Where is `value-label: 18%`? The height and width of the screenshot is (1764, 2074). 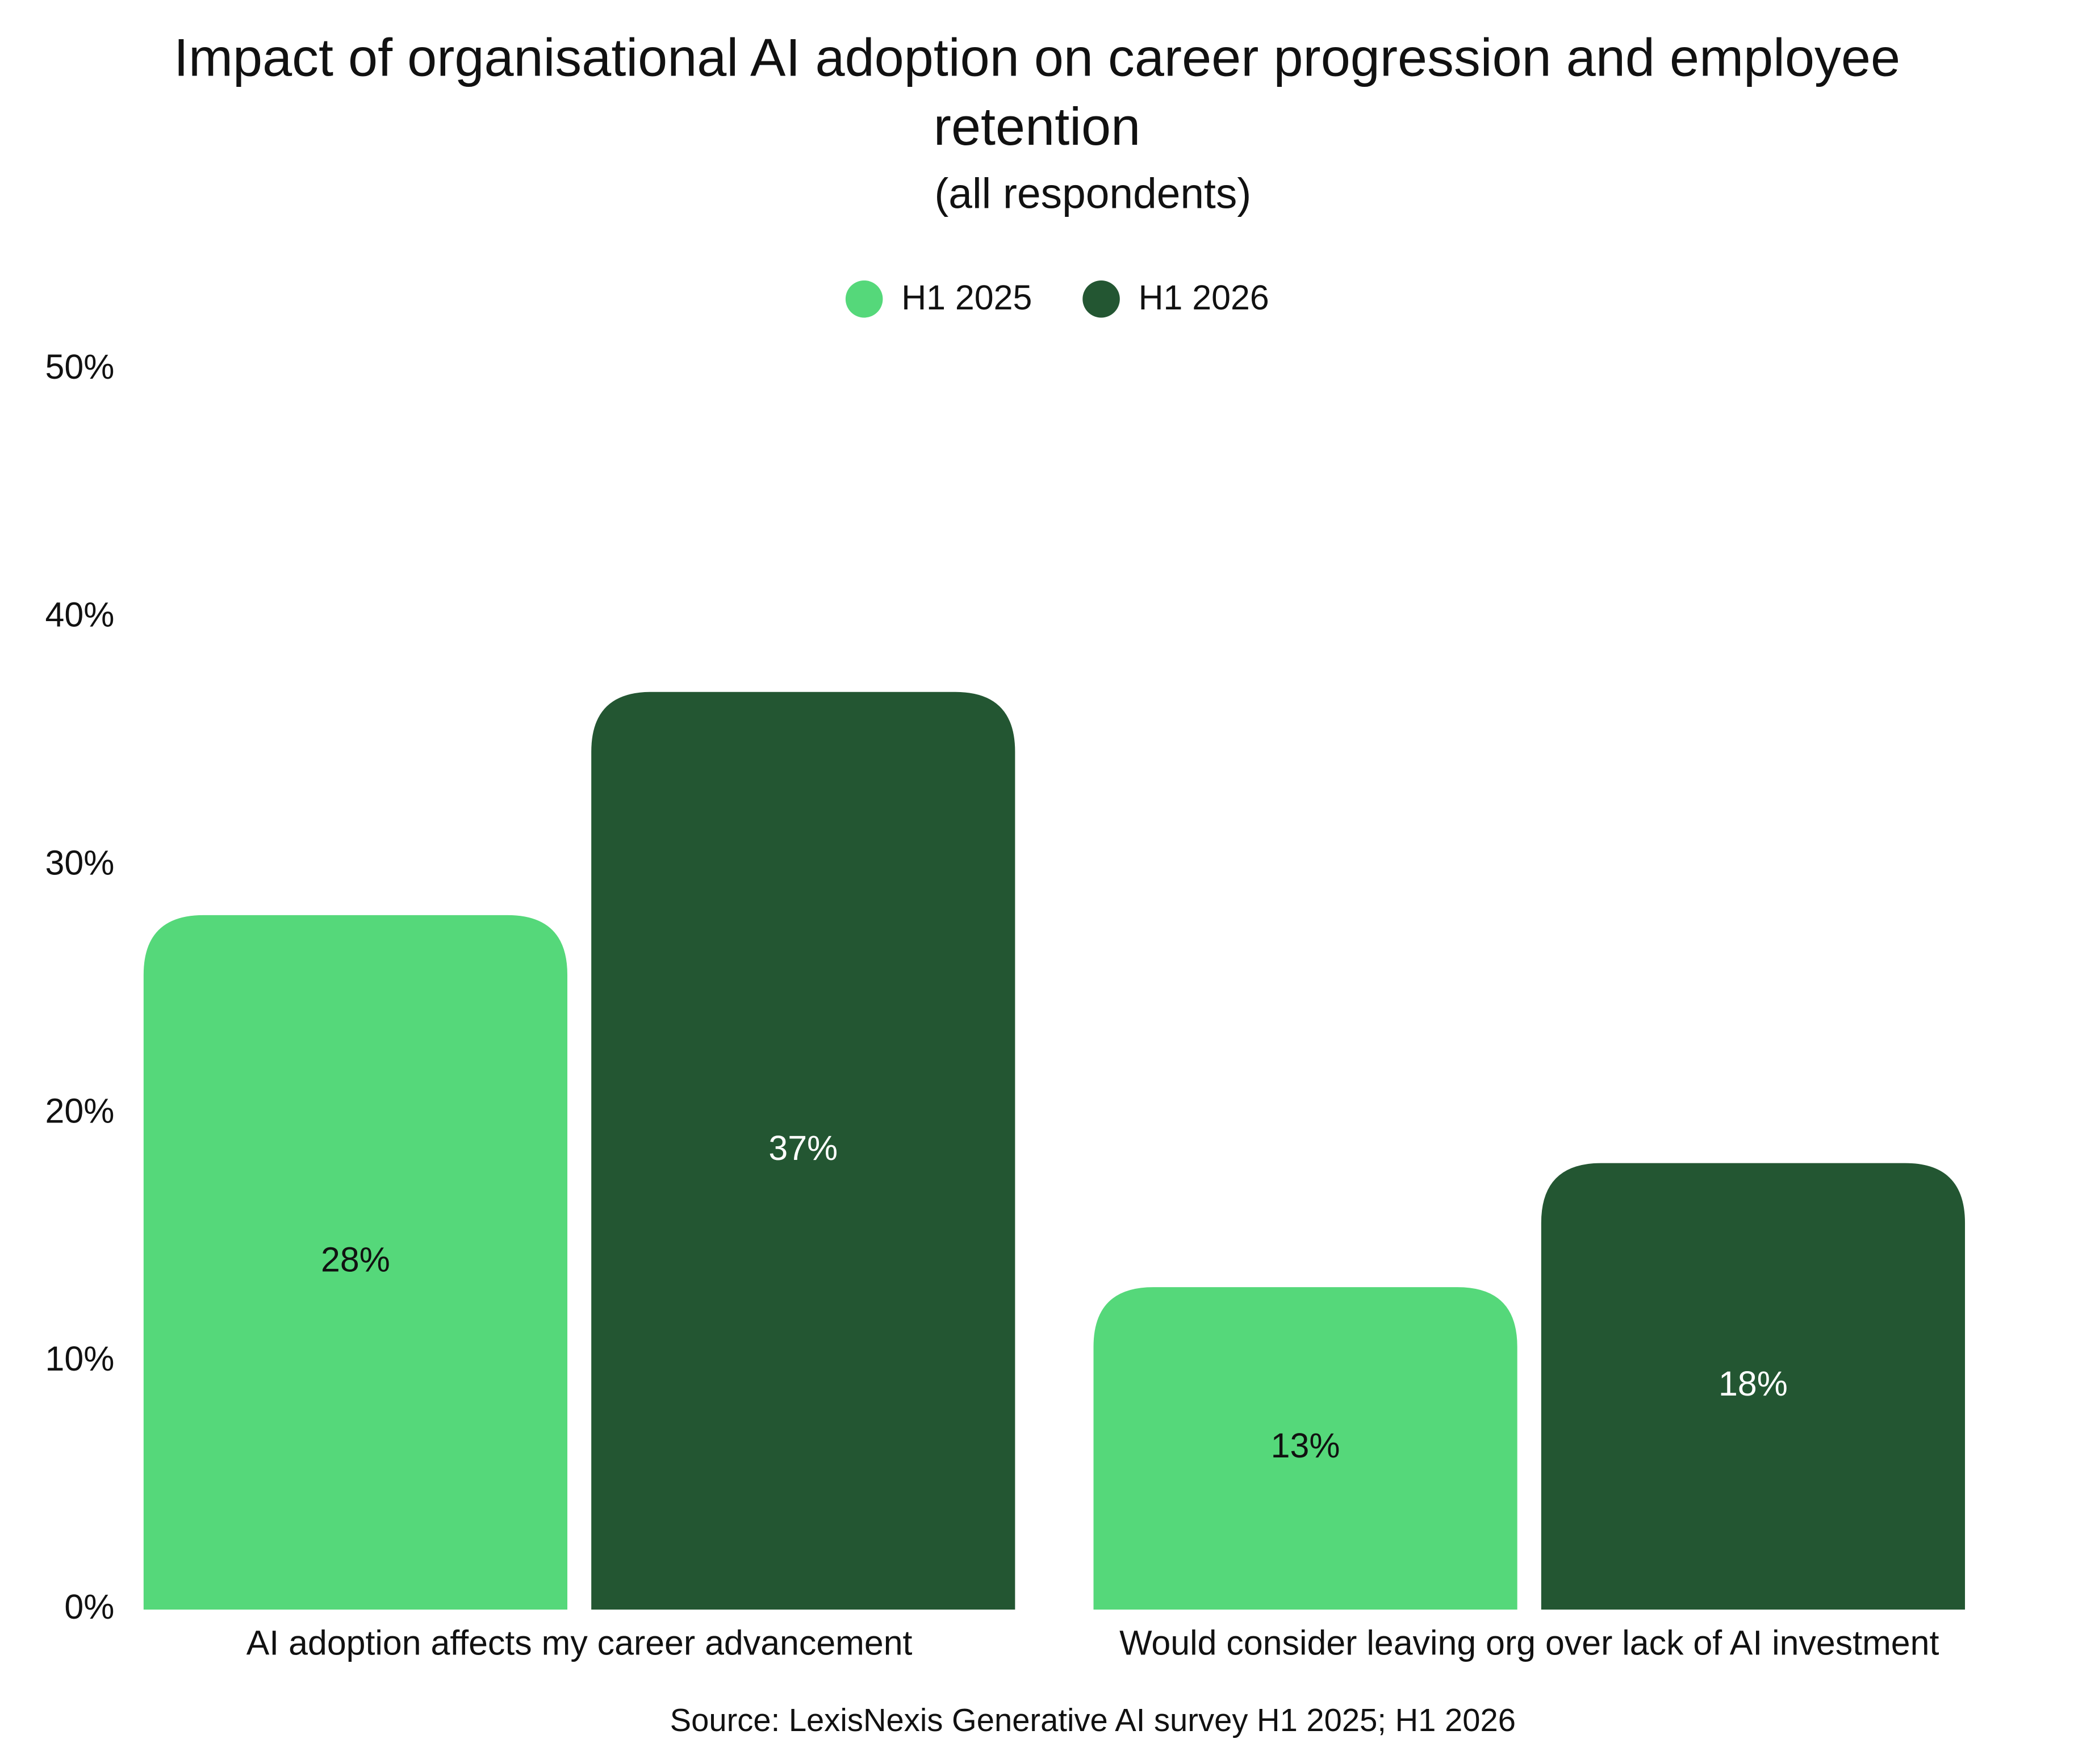
value-label: 18% is located at coordinates (1753, 1383).